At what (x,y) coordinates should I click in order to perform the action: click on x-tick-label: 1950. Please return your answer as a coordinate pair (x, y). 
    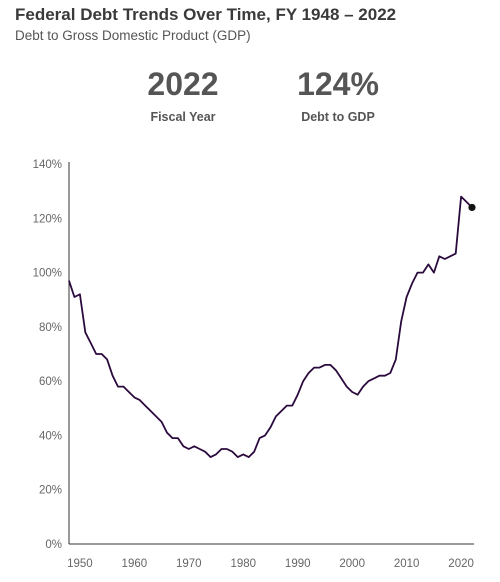
    Looking at the image, I should click on (80, 564).